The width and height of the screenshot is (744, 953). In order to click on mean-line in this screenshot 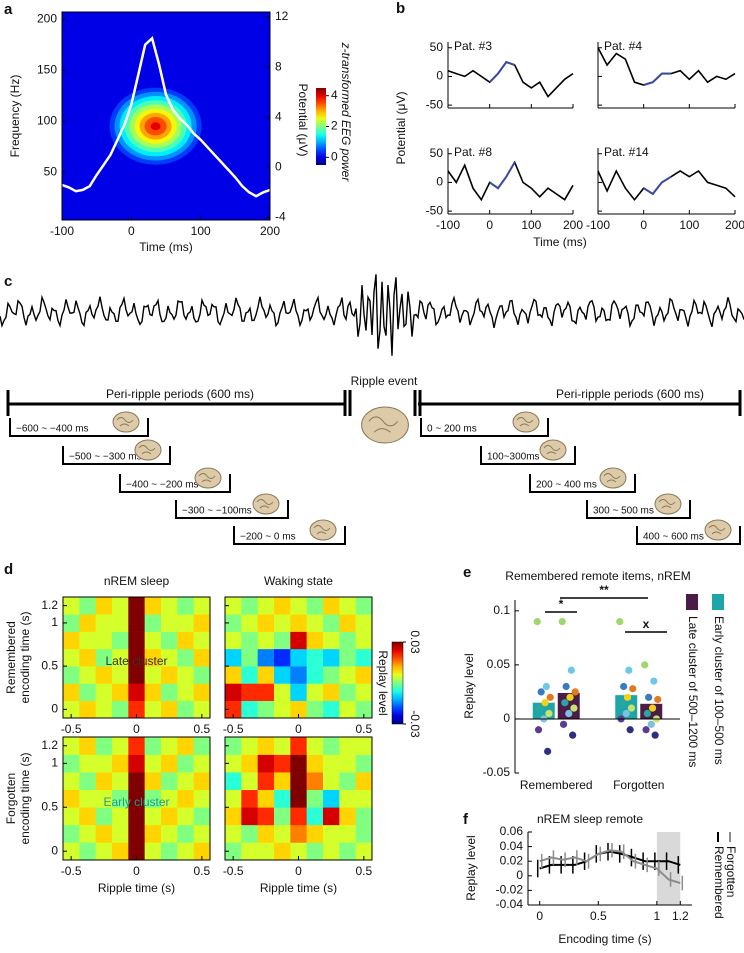, I will do `click(610, 867)`.